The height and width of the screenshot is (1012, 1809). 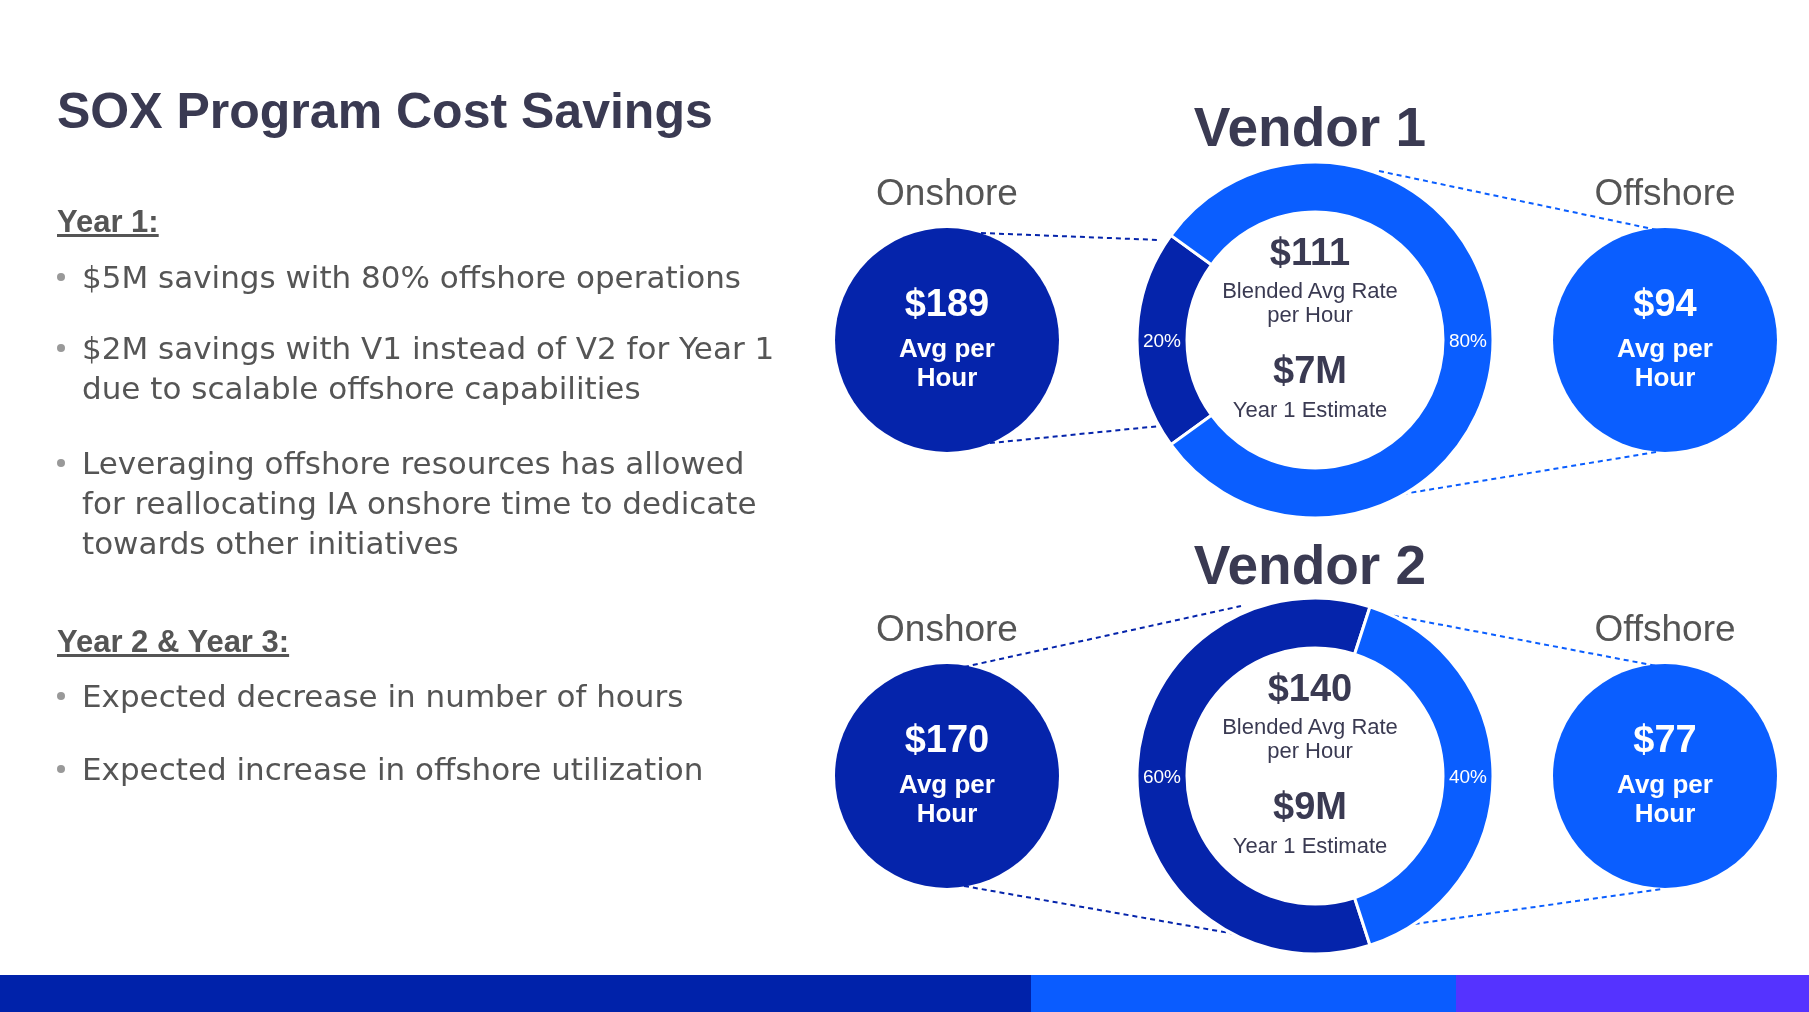 I want to click on text: $170, so click(x=947, y=739).